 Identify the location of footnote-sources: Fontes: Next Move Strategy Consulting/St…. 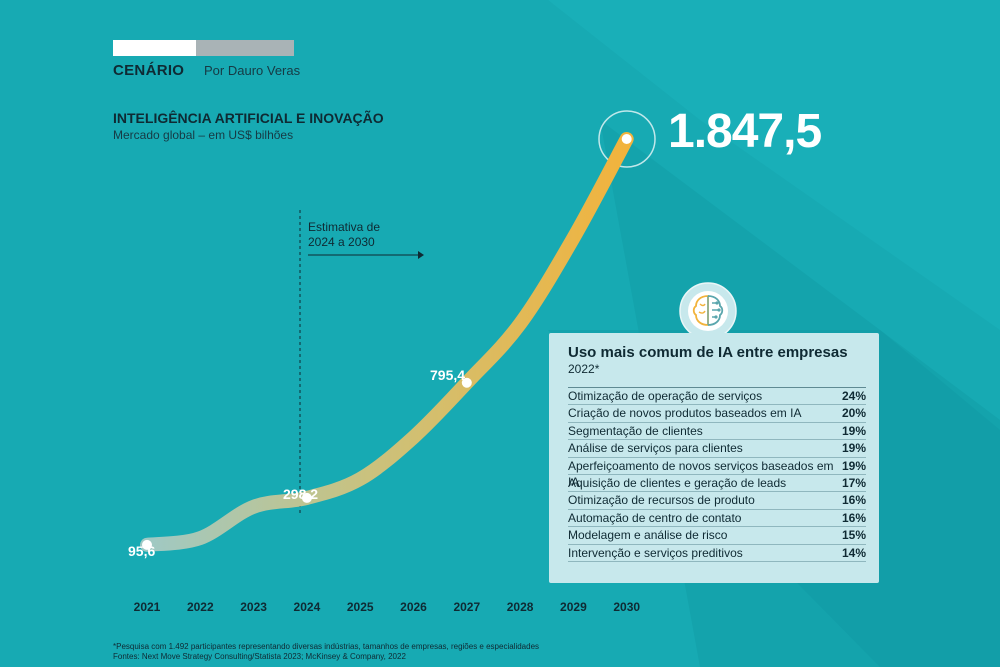
(259, 656).